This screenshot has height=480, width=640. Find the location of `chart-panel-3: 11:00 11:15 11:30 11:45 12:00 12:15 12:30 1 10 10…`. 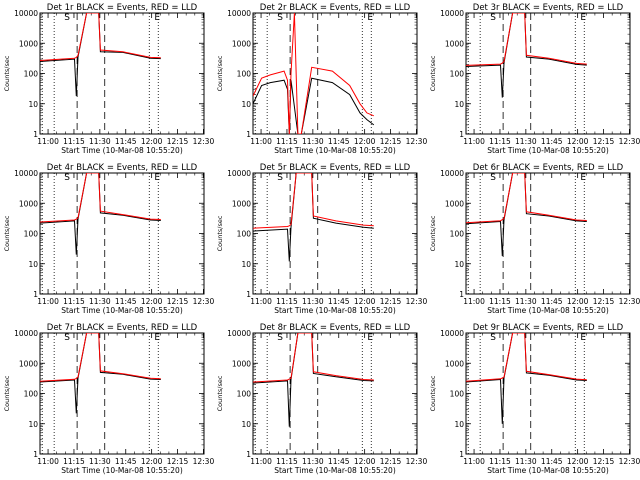

chart-panel-3: 11:00 11:15 11:30 11:45 12:00 12:15 12:30 1 10 10… is located at coordinates (534, 79).